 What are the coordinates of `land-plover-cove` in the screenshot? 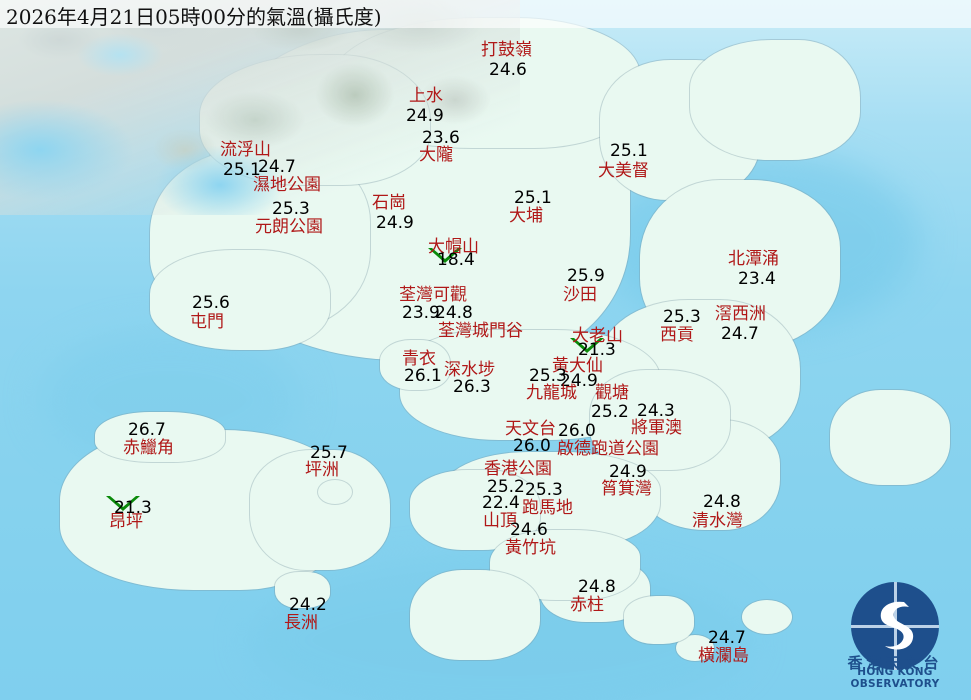 It's located at (775, 100).